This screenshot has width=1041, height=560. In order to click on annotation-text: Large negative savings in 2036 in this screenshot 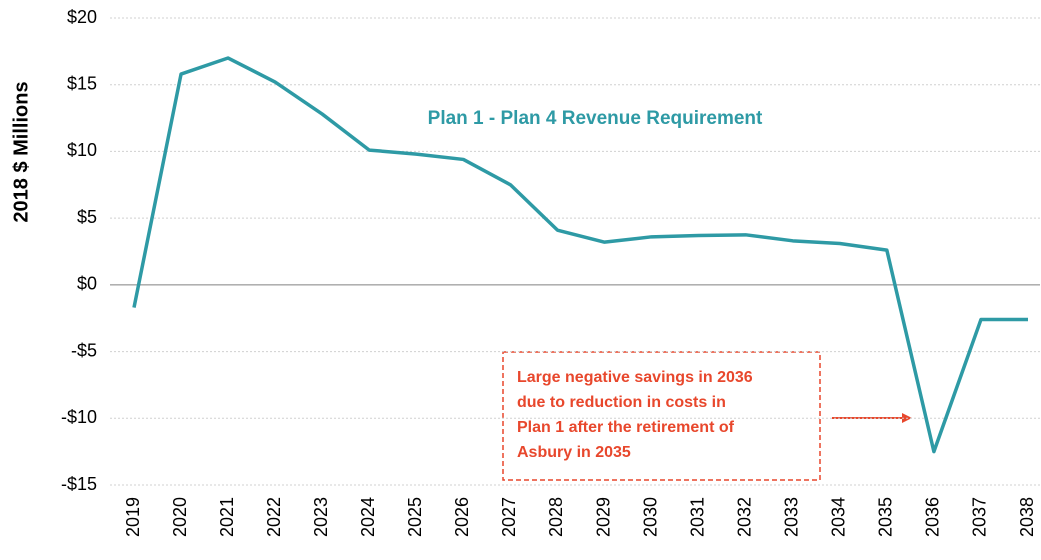, I will do `click(635, 377)`.